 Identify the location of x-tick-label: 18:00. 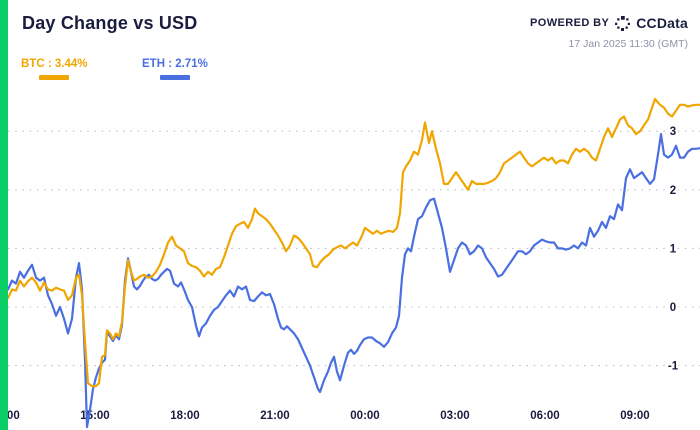
(184, 416).